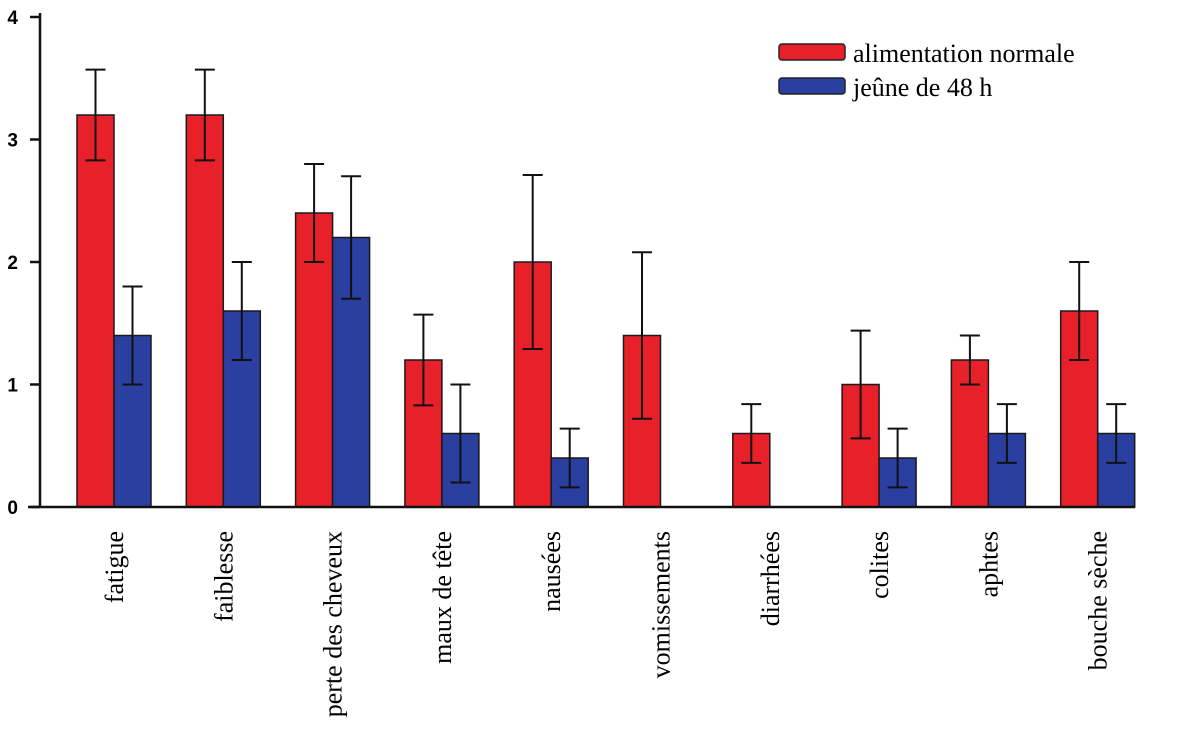 This screenshot has height=756, width=1192. Describe the element at coordinates (969, 360) in the screenshot. I see `error-bar-alimentation-normale-aphtes` at that location.